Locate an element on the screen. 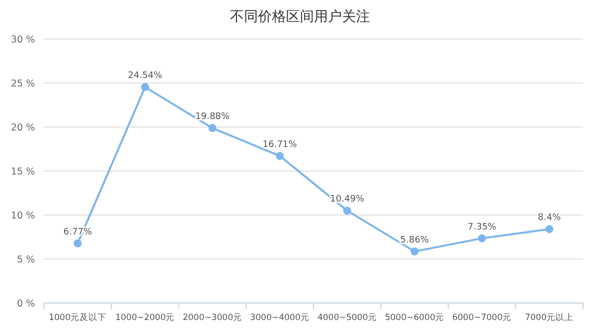  data-label: 19.88% is located at coordinates (212, 117).